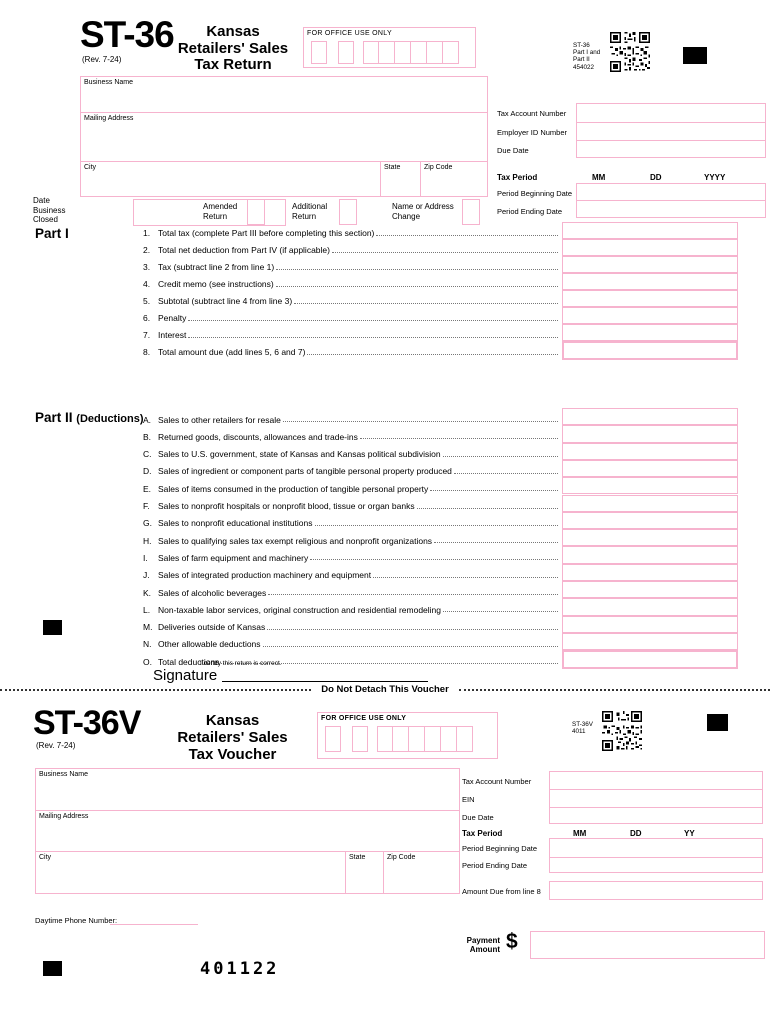 The image size is (770, 1024). What do you see at coordinates (671, 149) in the screenshot?
I see `due-date-field` at bounding box center [671, 149].